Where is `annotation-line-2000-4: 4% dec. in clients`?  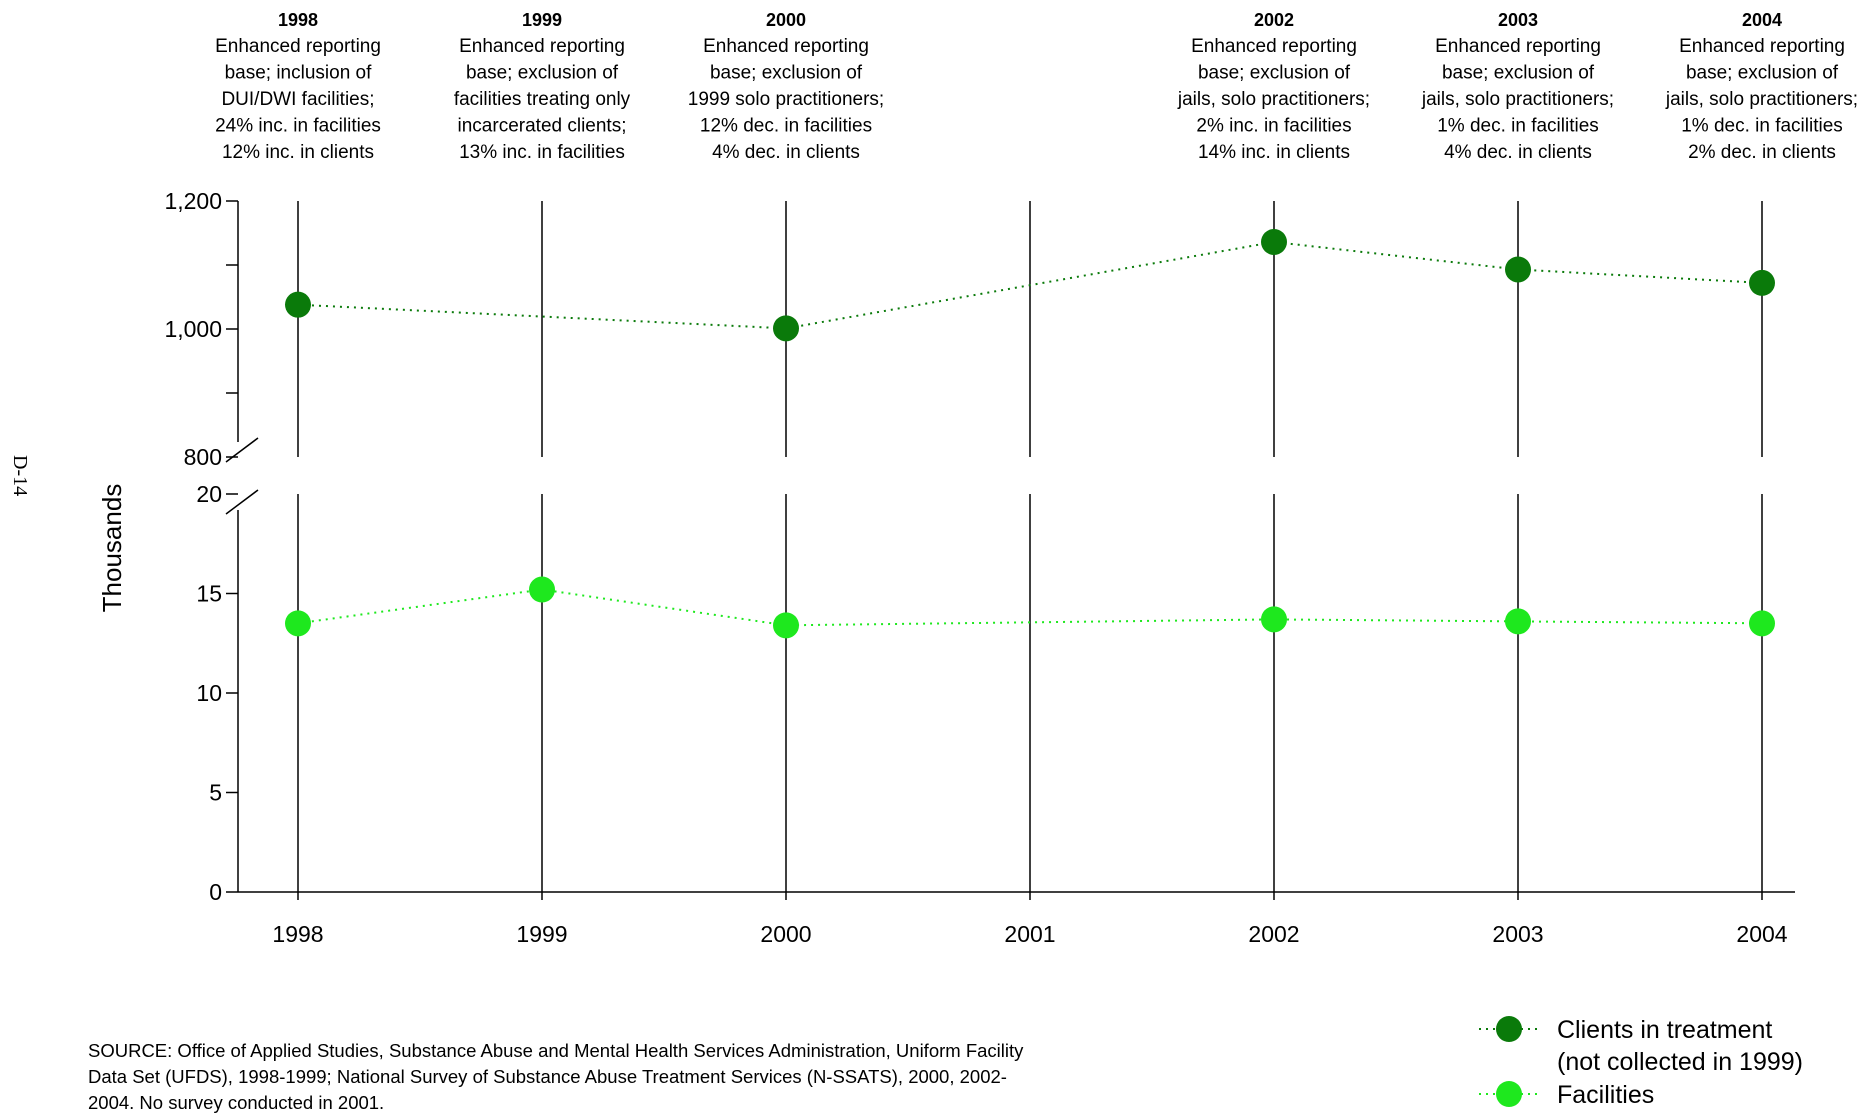 annotation-line-2000-4: 4% dec. in clients is located at coordinates (786, 152).